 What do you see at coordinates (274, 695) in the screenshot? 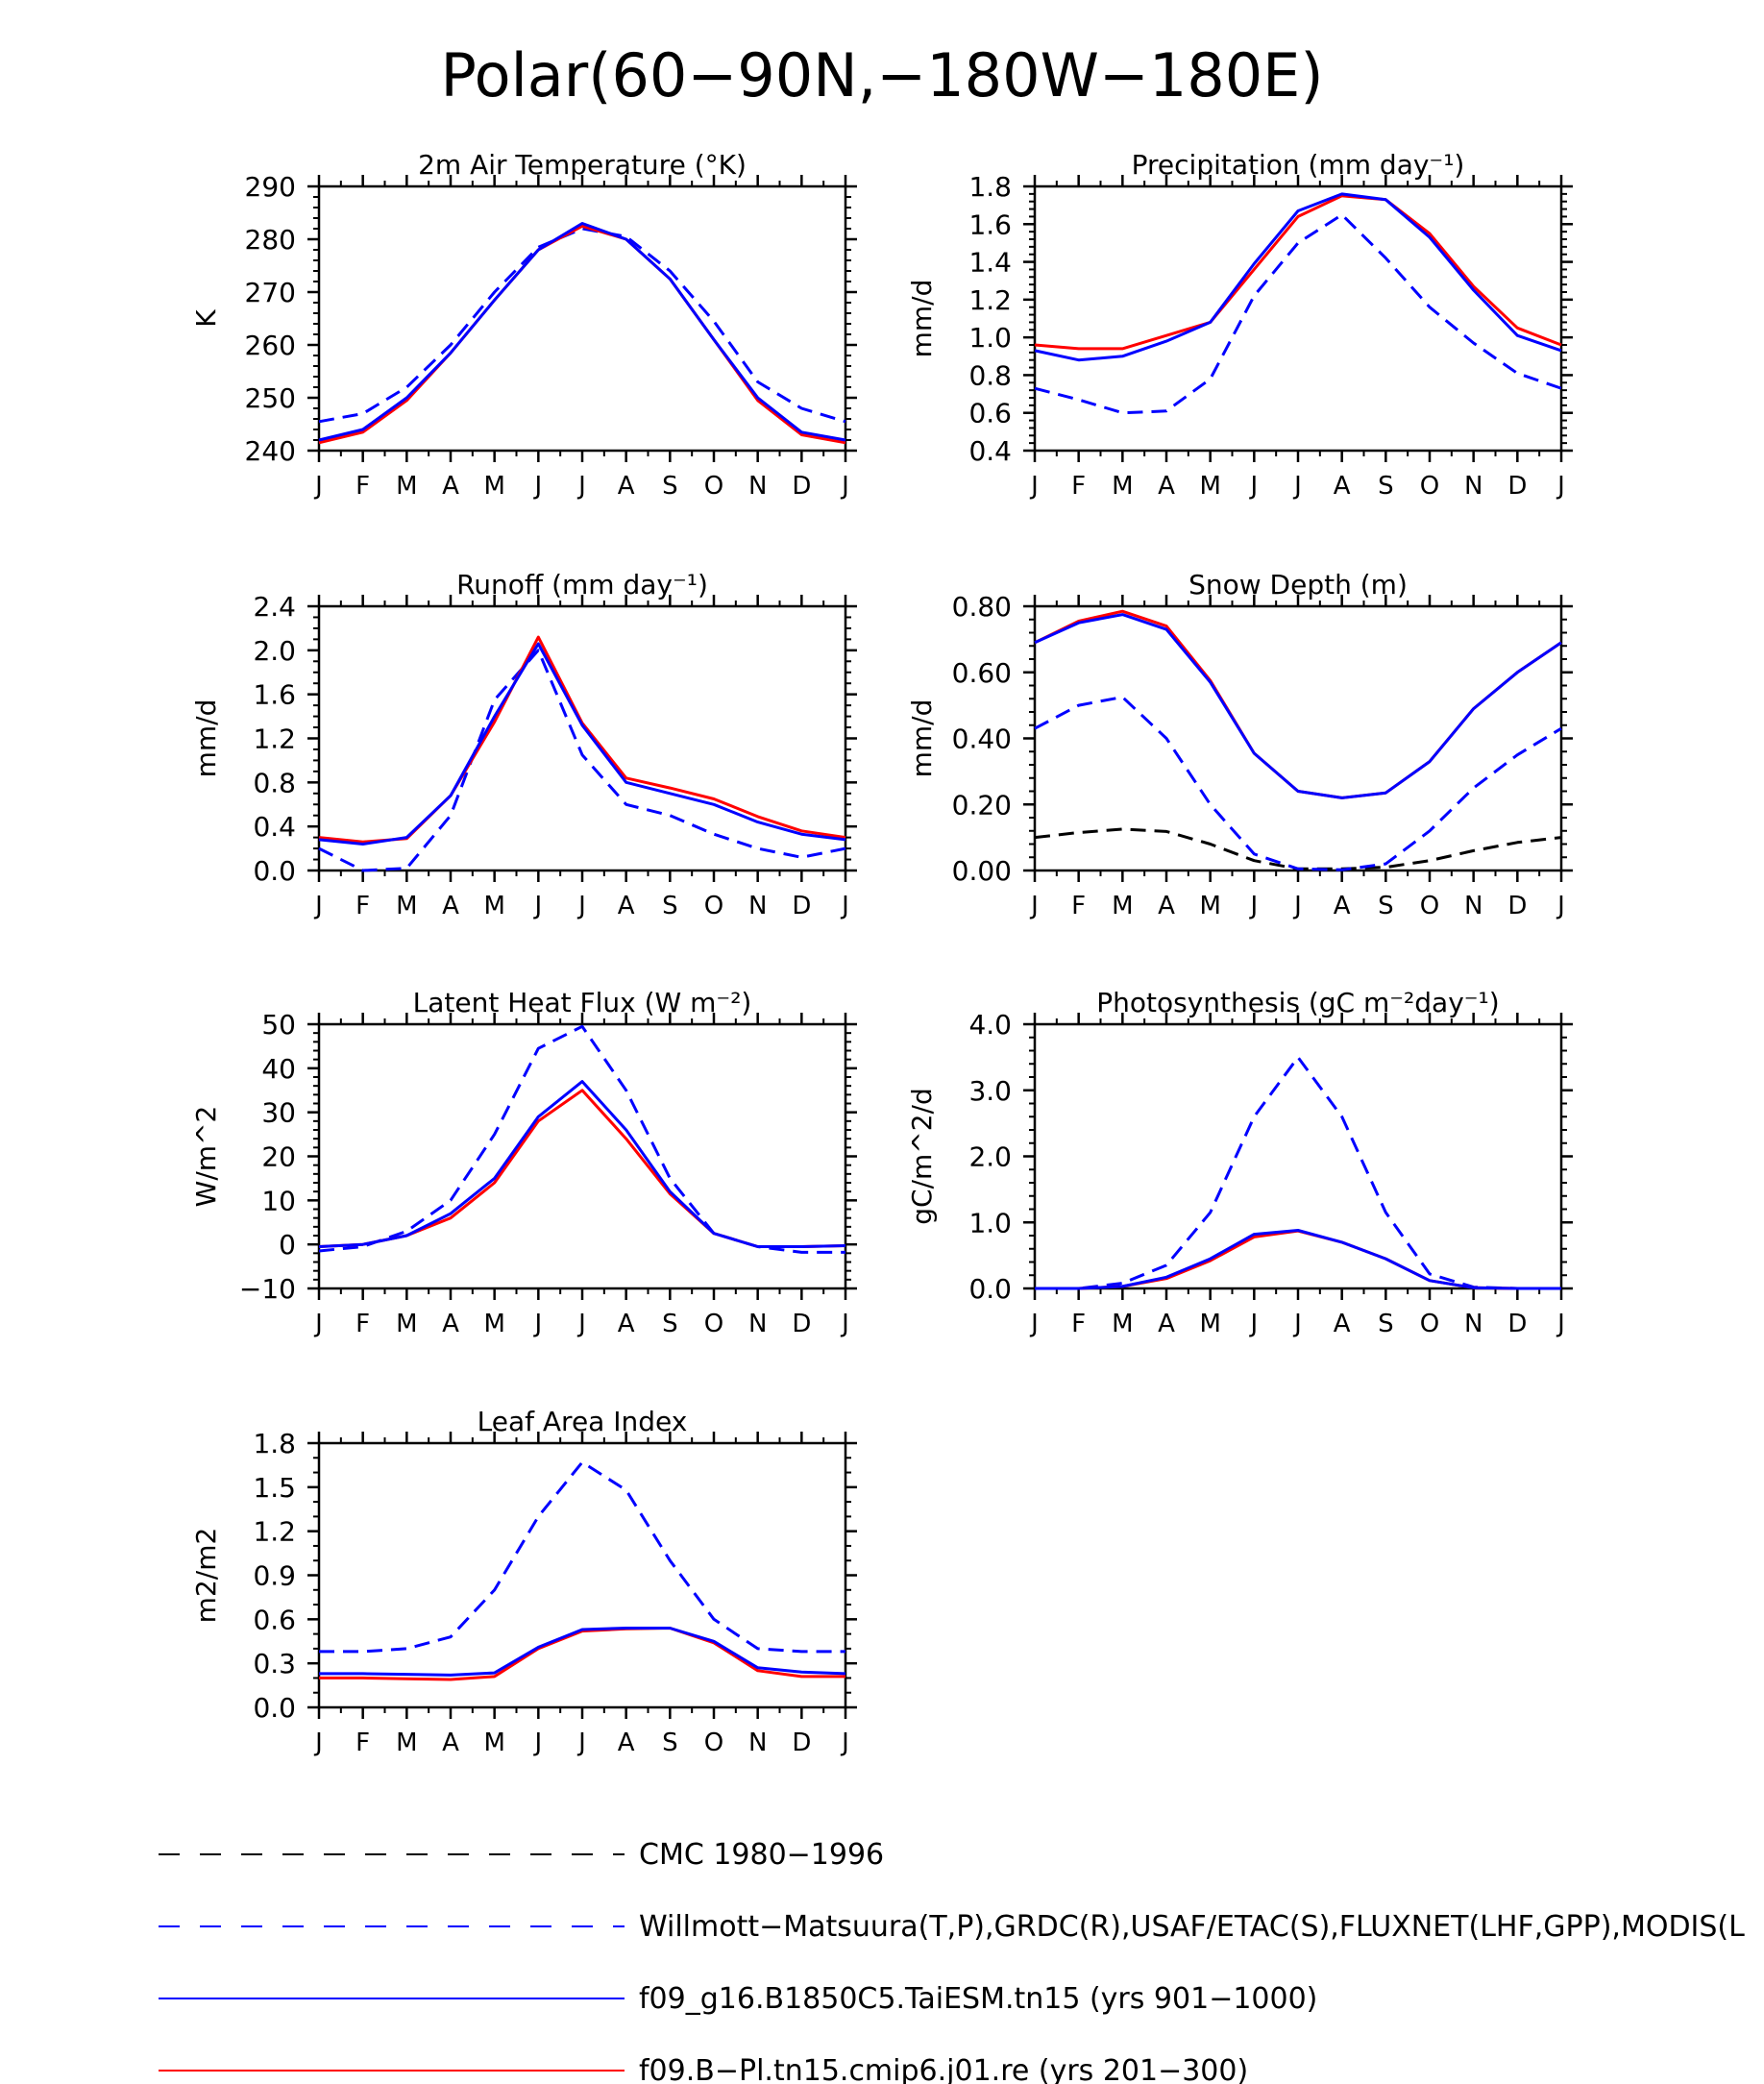
I see `y-tick-label: 1.6` at bounding box center [274, 695].